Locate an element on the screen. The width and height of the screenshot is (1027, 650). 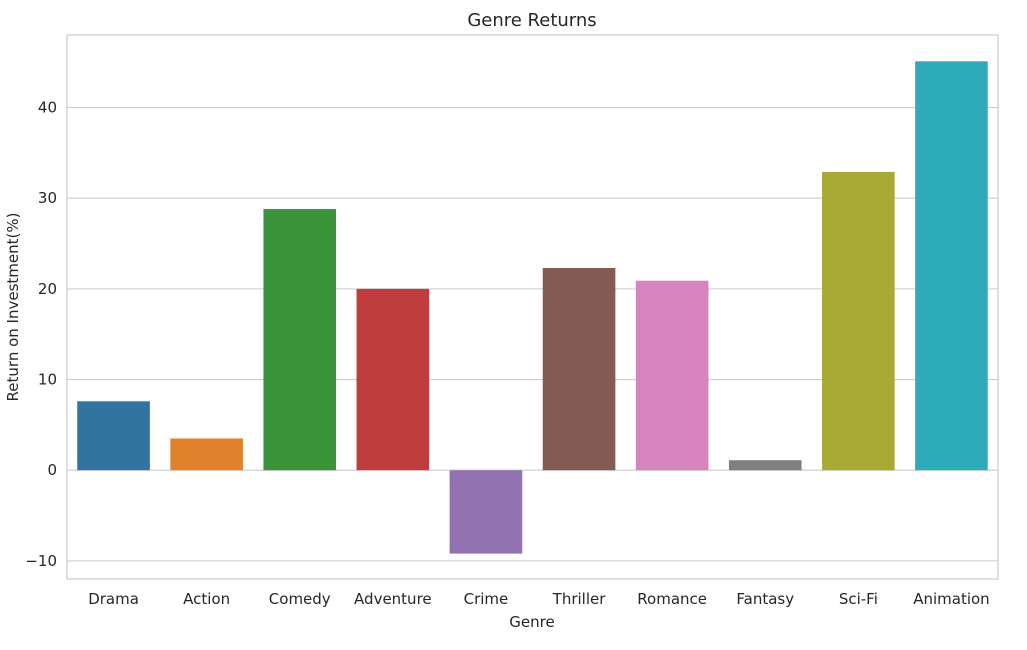
bar-romance is located at coordinates (672, 375).